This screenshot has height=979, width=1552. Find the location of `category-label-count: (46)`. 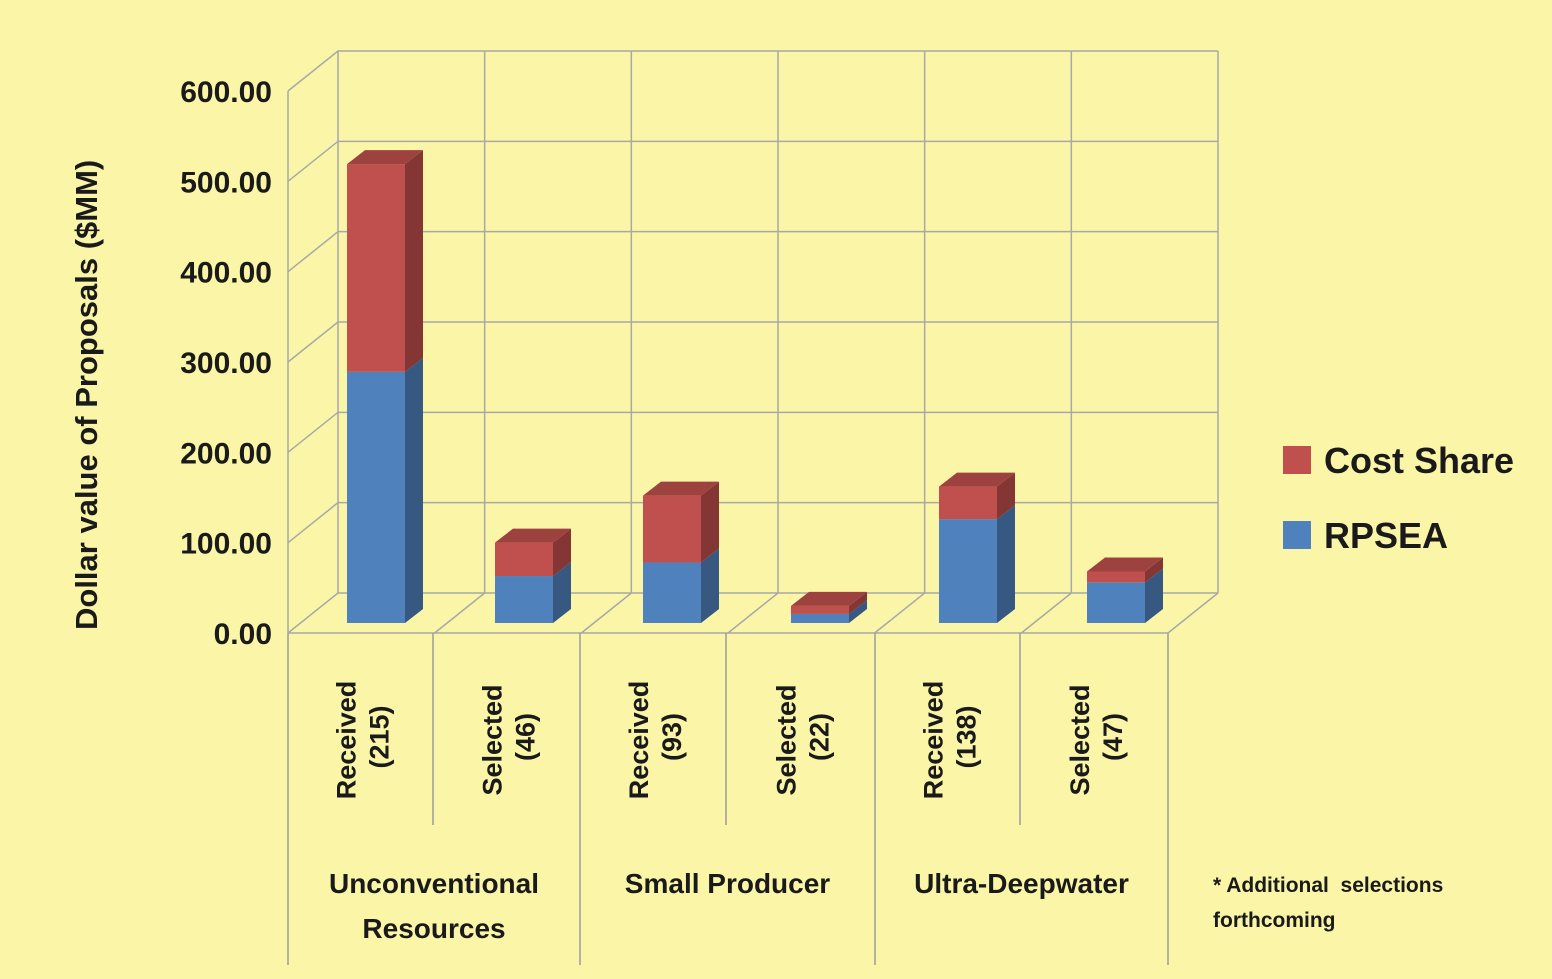

category-label-count: (46) is located at coordinates (526, 737).